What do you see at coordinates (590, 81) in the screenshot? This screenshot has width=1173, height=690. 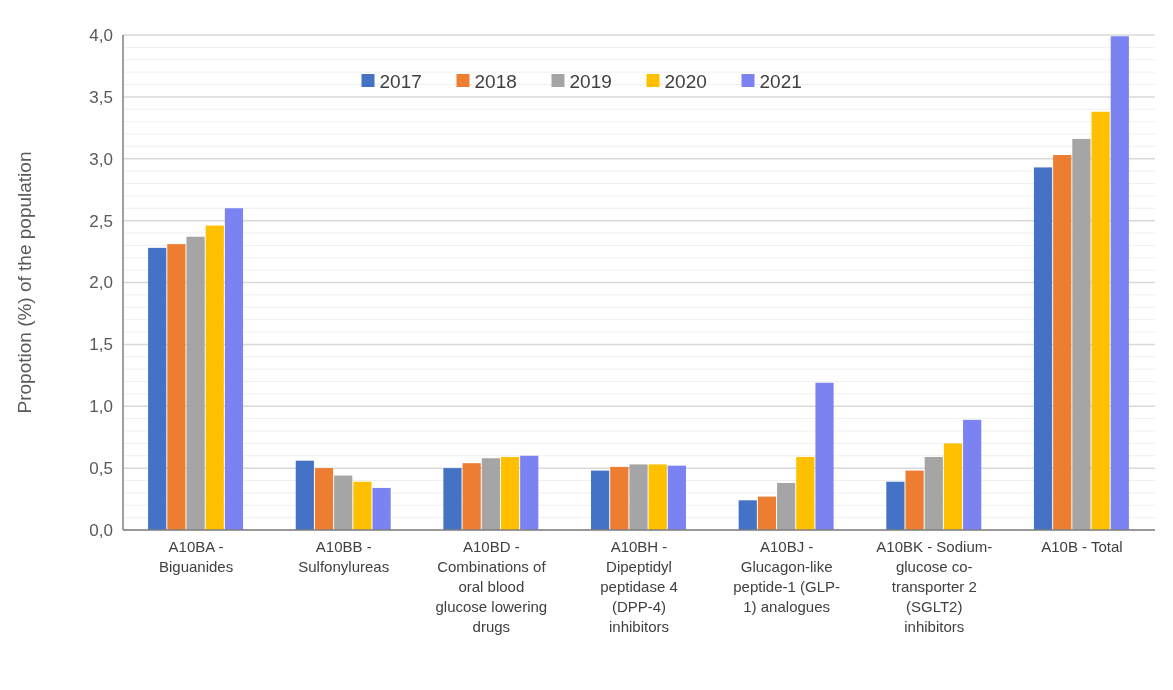 I see `legend-label: 2019` at bounding box center [590, 81].